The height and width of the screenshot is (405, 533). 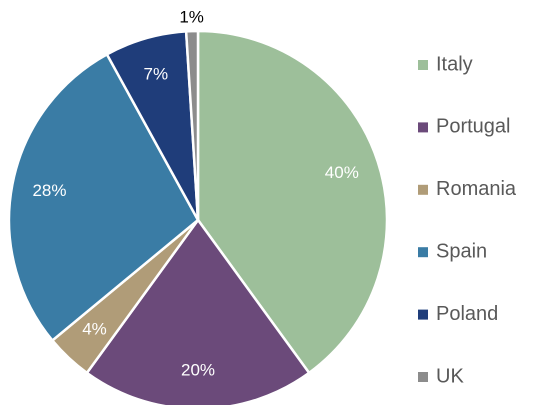 What do you see at coordinates (94, 329) in the screenshot?
I see `data-label: 4%` at bounding box center [94, 329].